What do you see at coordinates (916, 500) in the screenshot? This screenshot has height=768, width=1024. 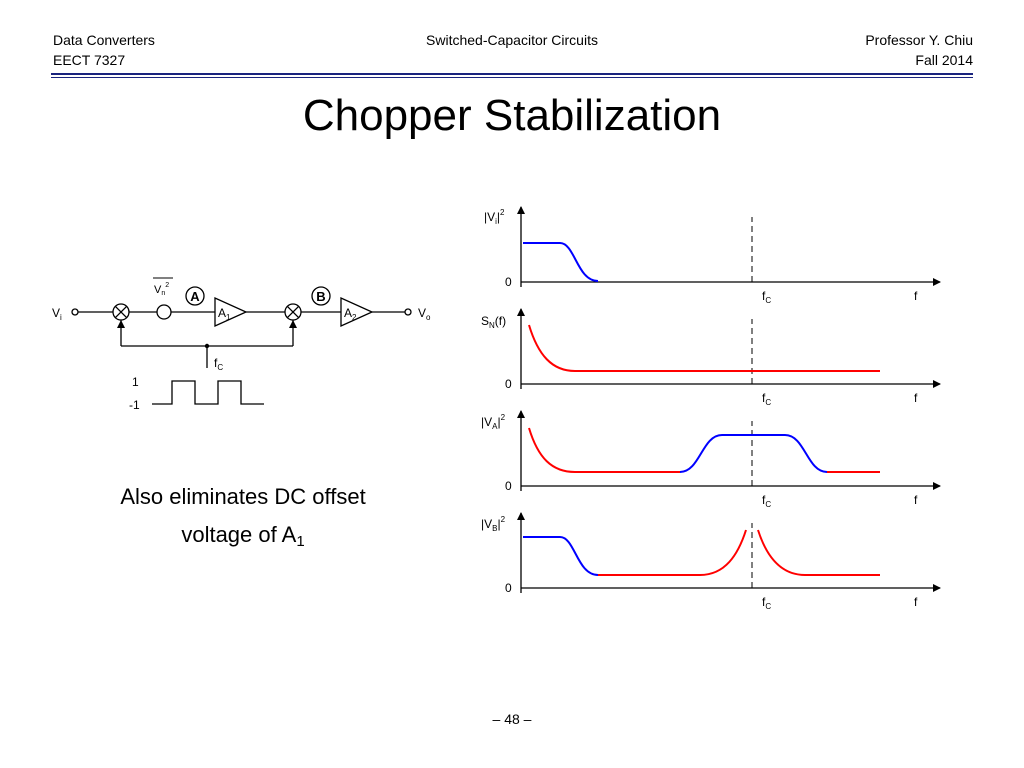 I see `plot-va-f: f` at bounding box center [916, 500].